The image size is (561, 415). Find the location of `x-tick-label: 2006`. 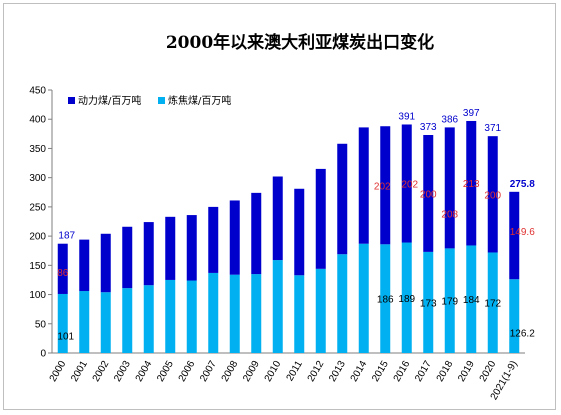

x-tick-label: 2006 is located at coordinates (187, 371).